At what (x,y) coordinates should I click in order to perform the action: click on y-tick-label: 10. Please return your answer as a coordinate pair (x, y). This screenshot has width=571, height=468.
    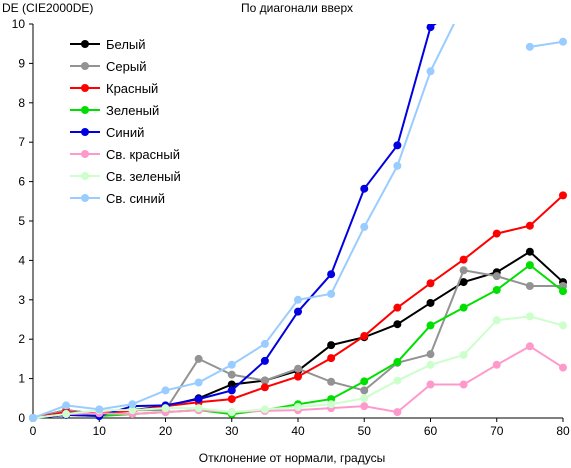
    Looking at the image, I should click on (19, 24).